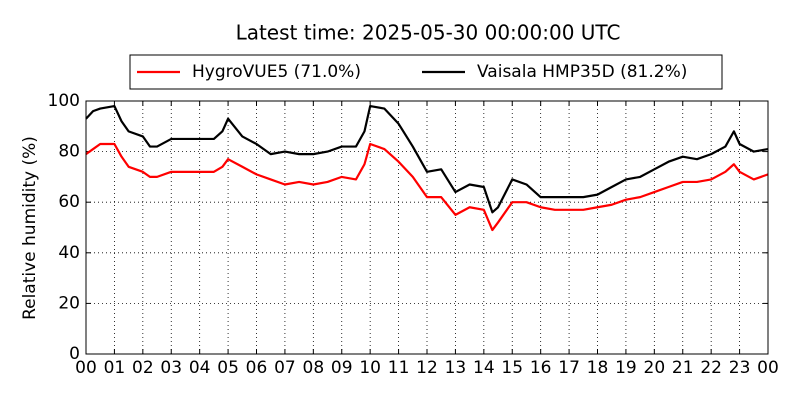 The width and height of the screenshot is (800, 400). I want to click on y-tick-label: 60, so click(69, 202).